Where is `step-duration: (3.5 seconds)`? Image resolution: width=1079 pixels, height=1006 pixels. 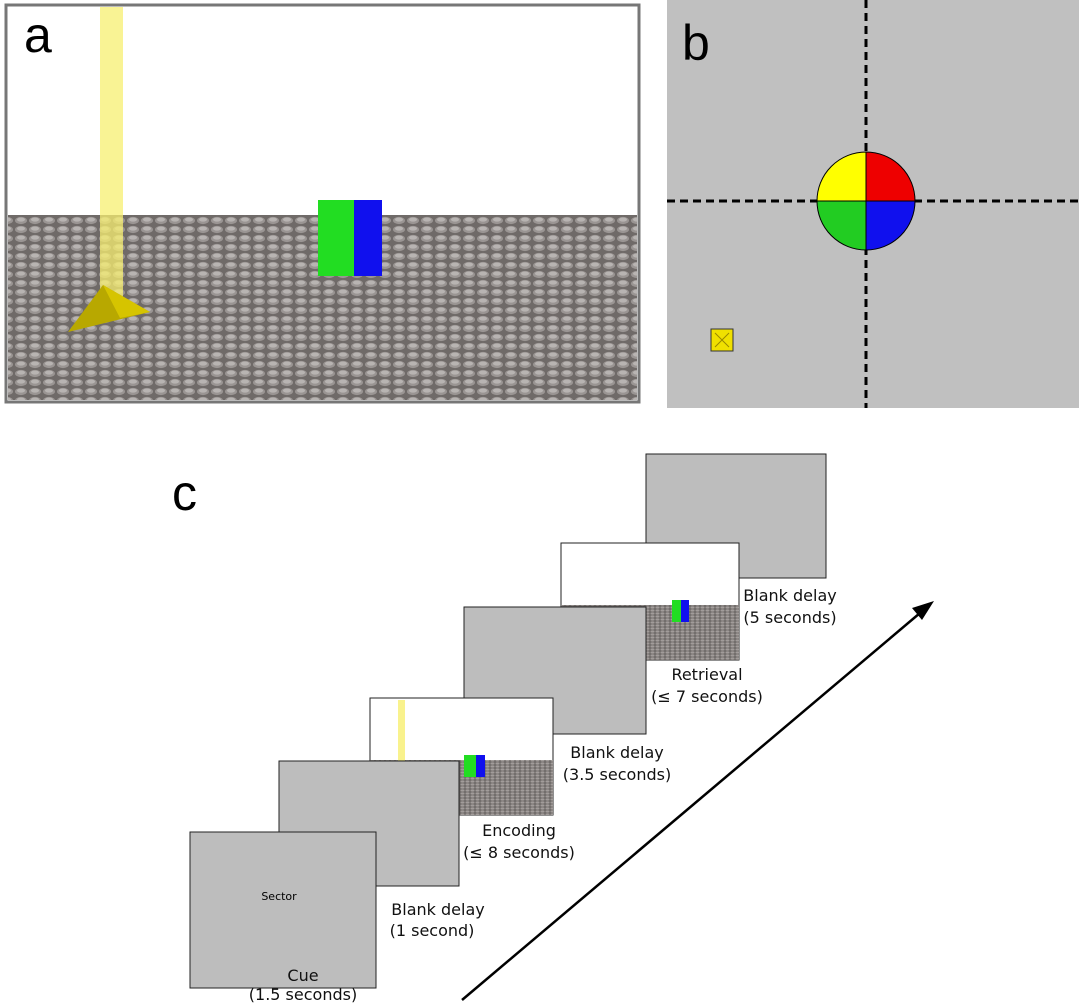 step-duration: (3.5 seconds) is located at coordinates (617, 774).